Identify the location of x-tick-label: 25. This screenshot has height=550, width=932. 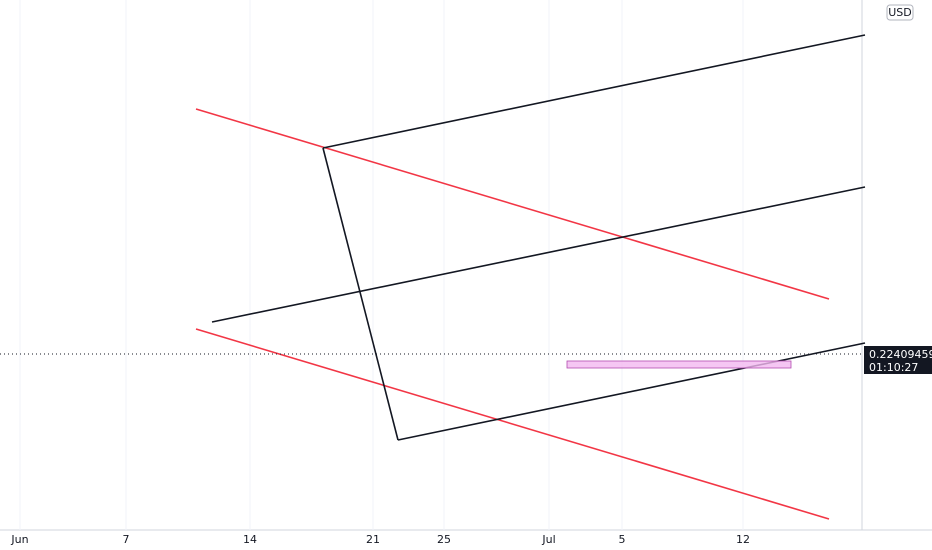
(444, 539).